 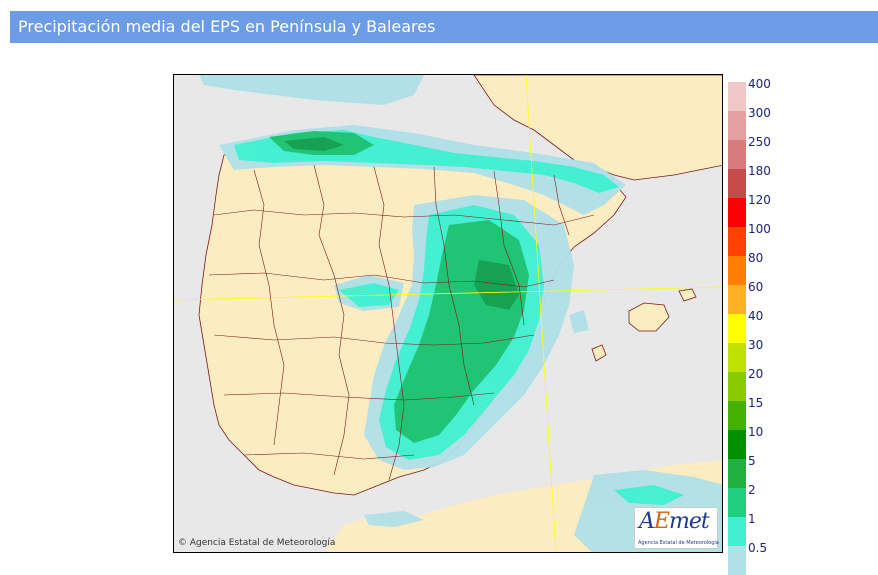 I want to click on legend-label: 15, so click(x=756, y=403).